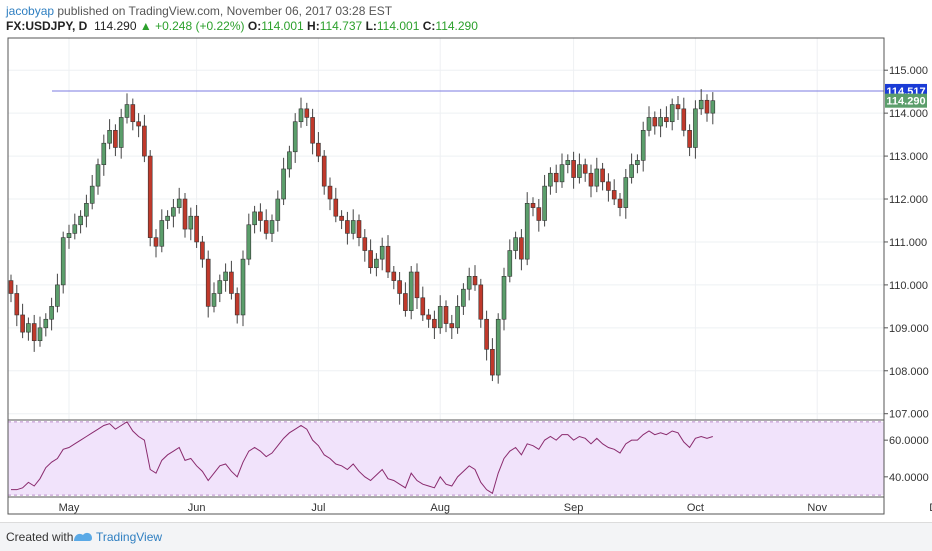  What do you see at coordinates (47, 26) in the screenshot?
I see `symbol-label: FX:USDJPY, D` at bounding box center [47, 26].